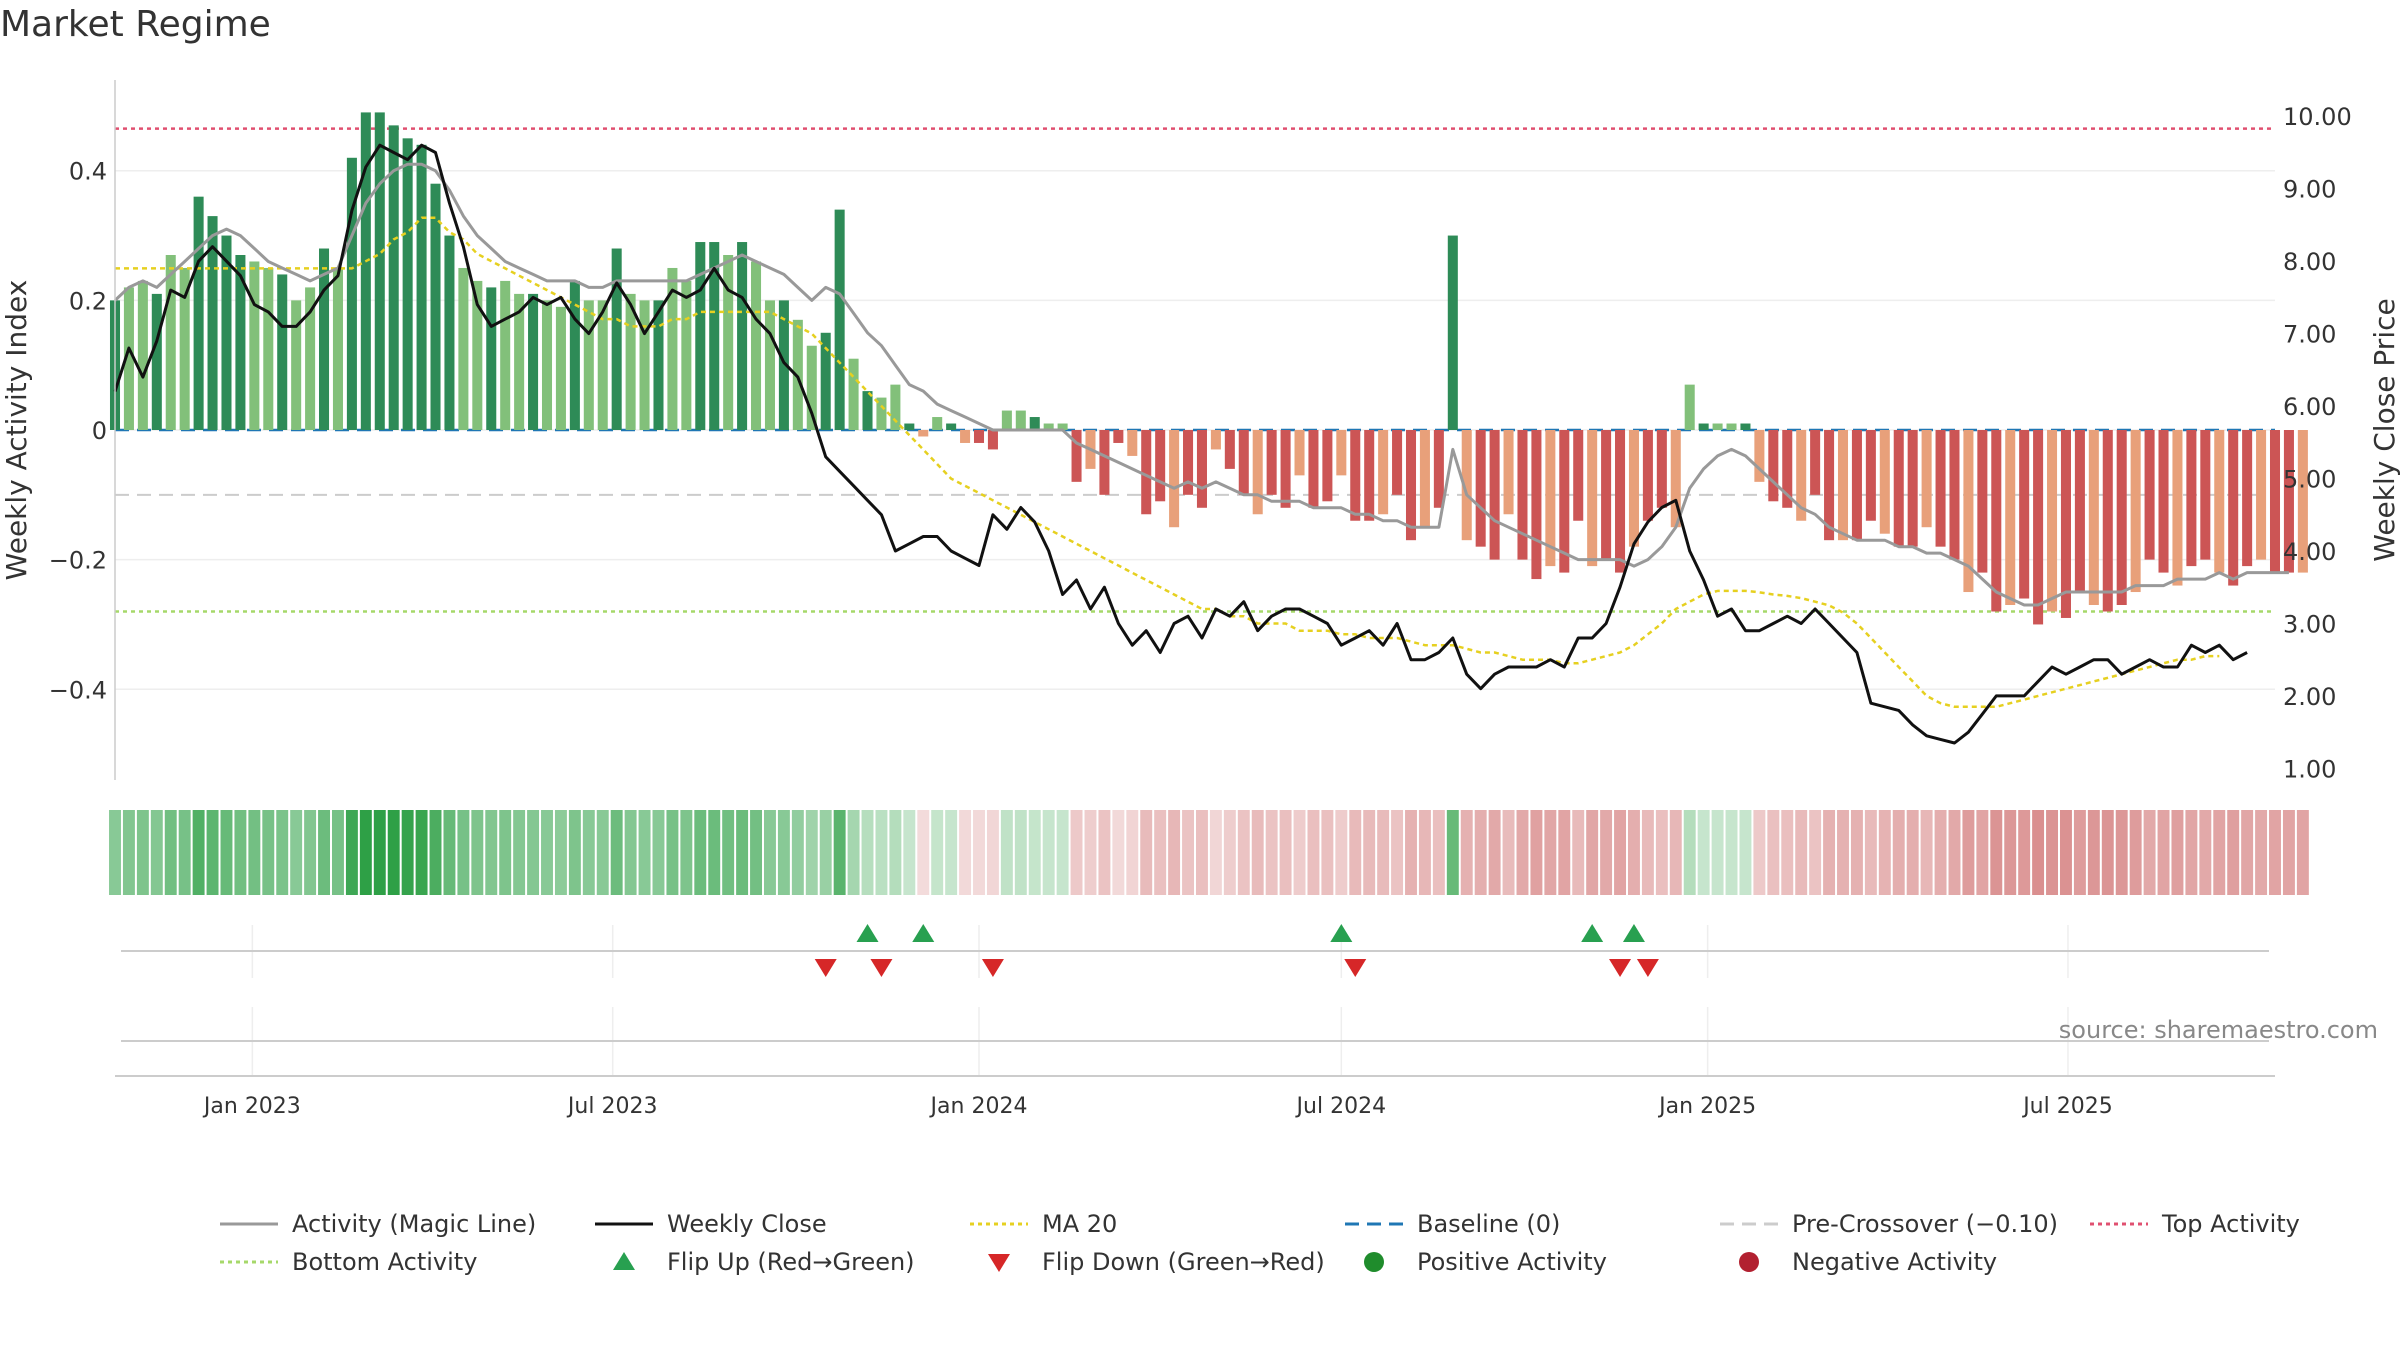  Describe the element at coordinates (2309, 262) in the screenshot. I see `right-tick-label: 8.00` at that location.